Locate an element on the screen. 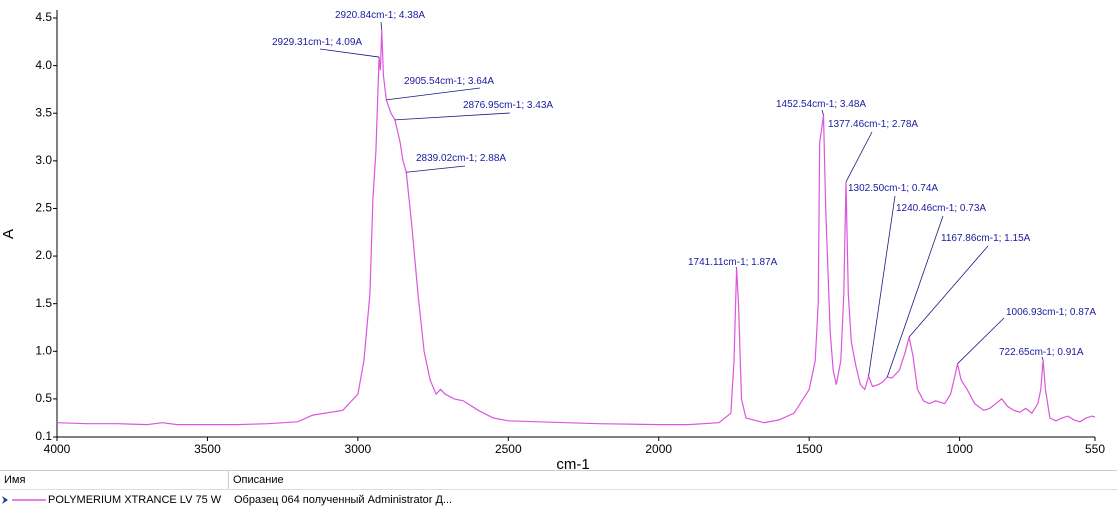 The height and width of the screenshot is (509, 1117). y-tick-label: 4.0 is located at coordinates (43, 65).